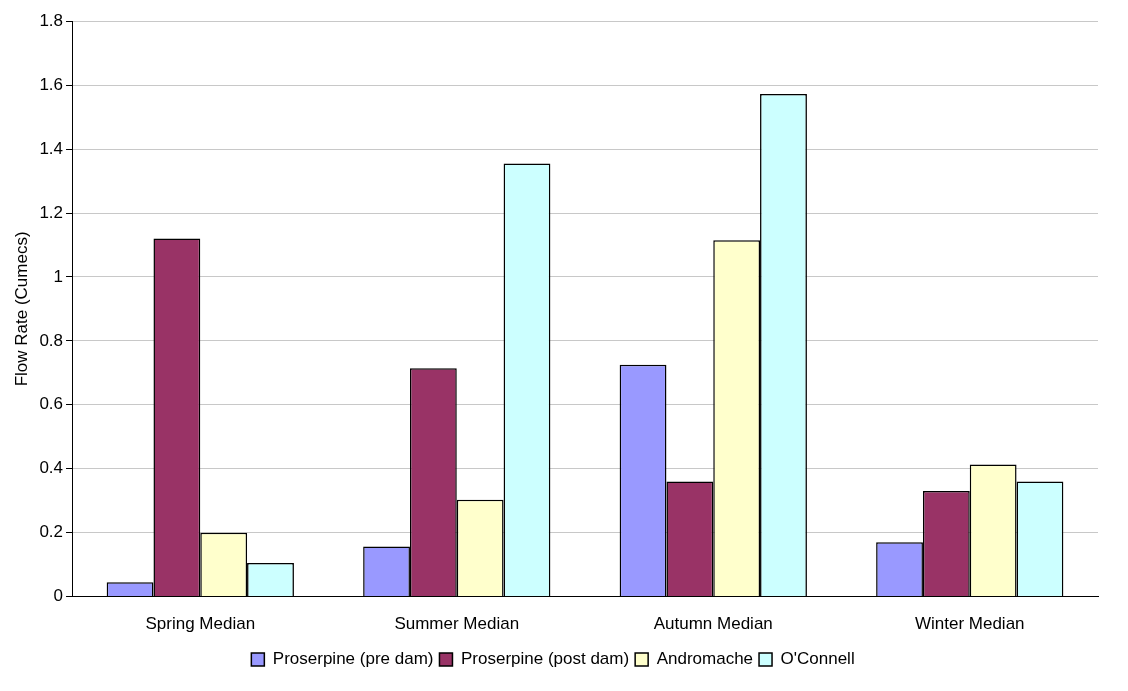 The width and height of the screenshot is (1128, 691). What do you see at coordinates (969, 624) in the screenshot?
I see `x-tick-label: Winter Median` at bounding box center [969, 624].